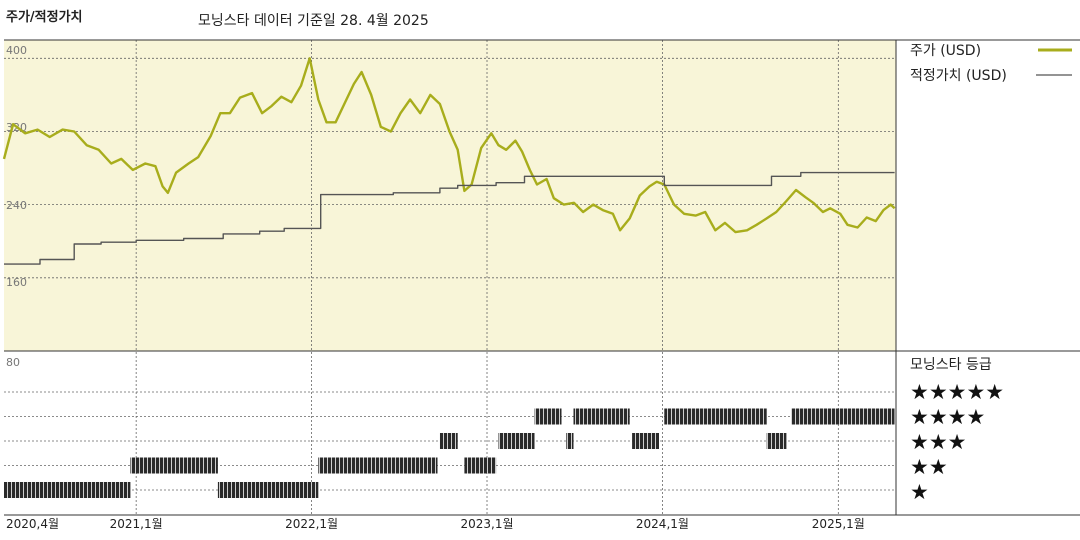  What do you see at coordinates (16, 205) in the screenshot?
I see `y-tick-240: 240` at bounding box center [16, 205].